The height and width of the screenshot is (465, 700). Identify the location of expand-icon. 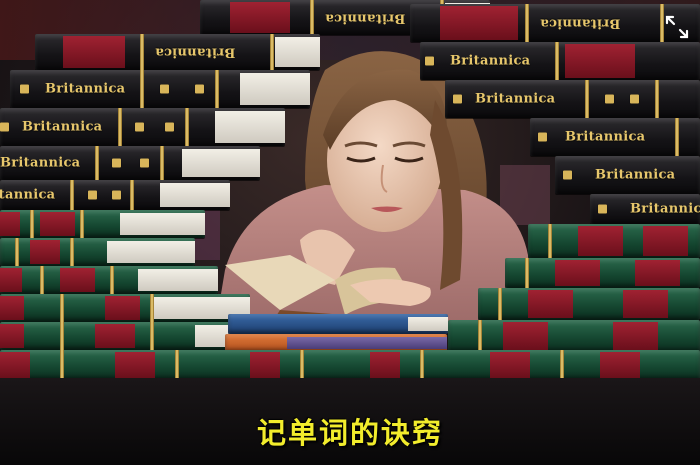
(677, 27).